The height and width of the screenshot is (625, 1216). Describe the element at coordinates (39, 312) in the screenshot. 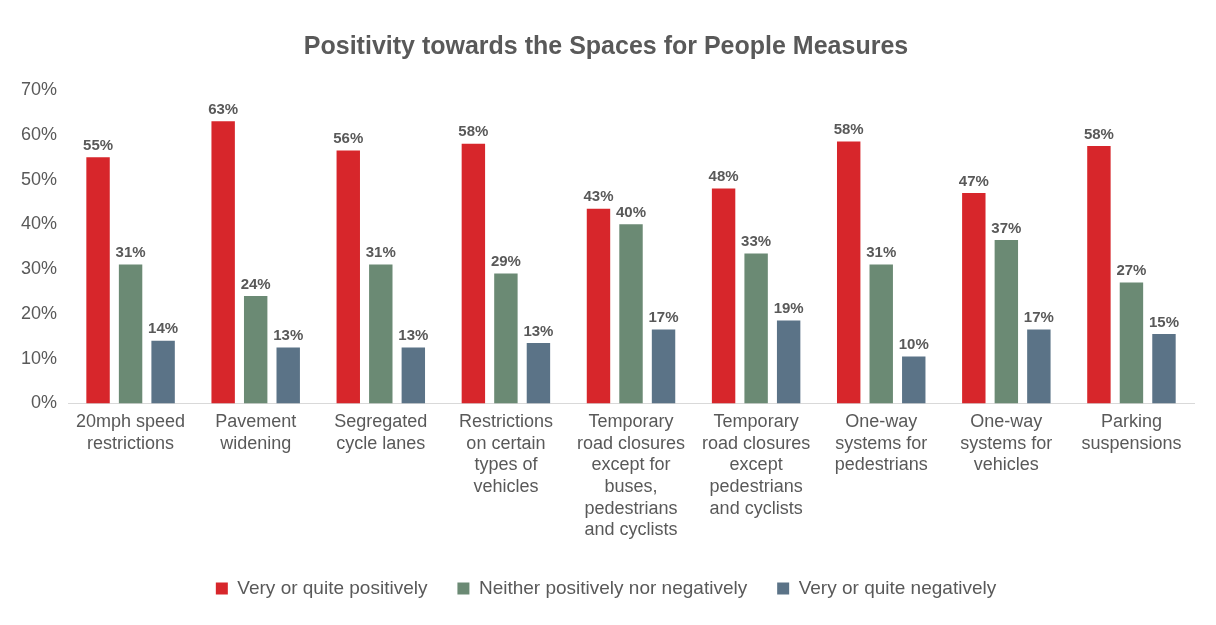

I see `y-tick-label: 20%` at that location.